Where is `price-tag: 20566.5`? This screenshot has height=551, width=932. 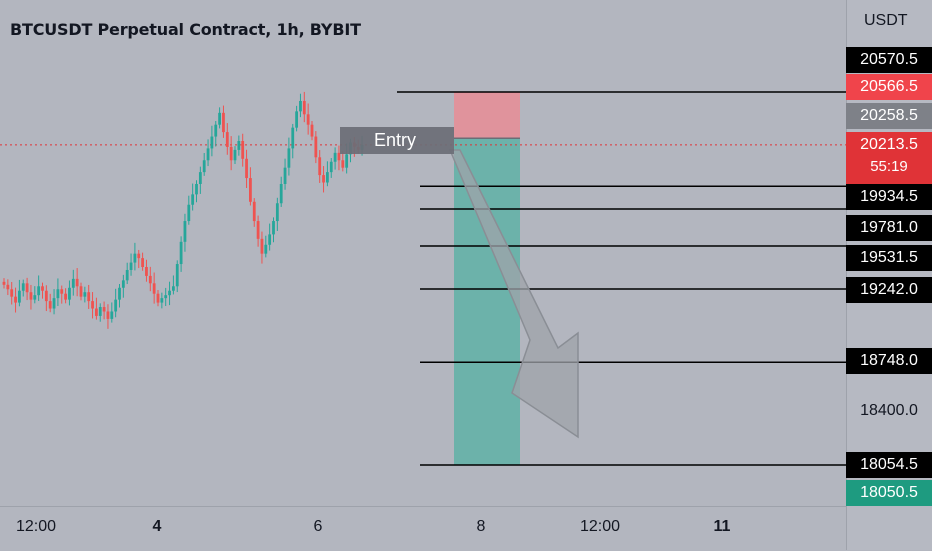 price-tag: 20566.5 is located at coordinates (889, 87).